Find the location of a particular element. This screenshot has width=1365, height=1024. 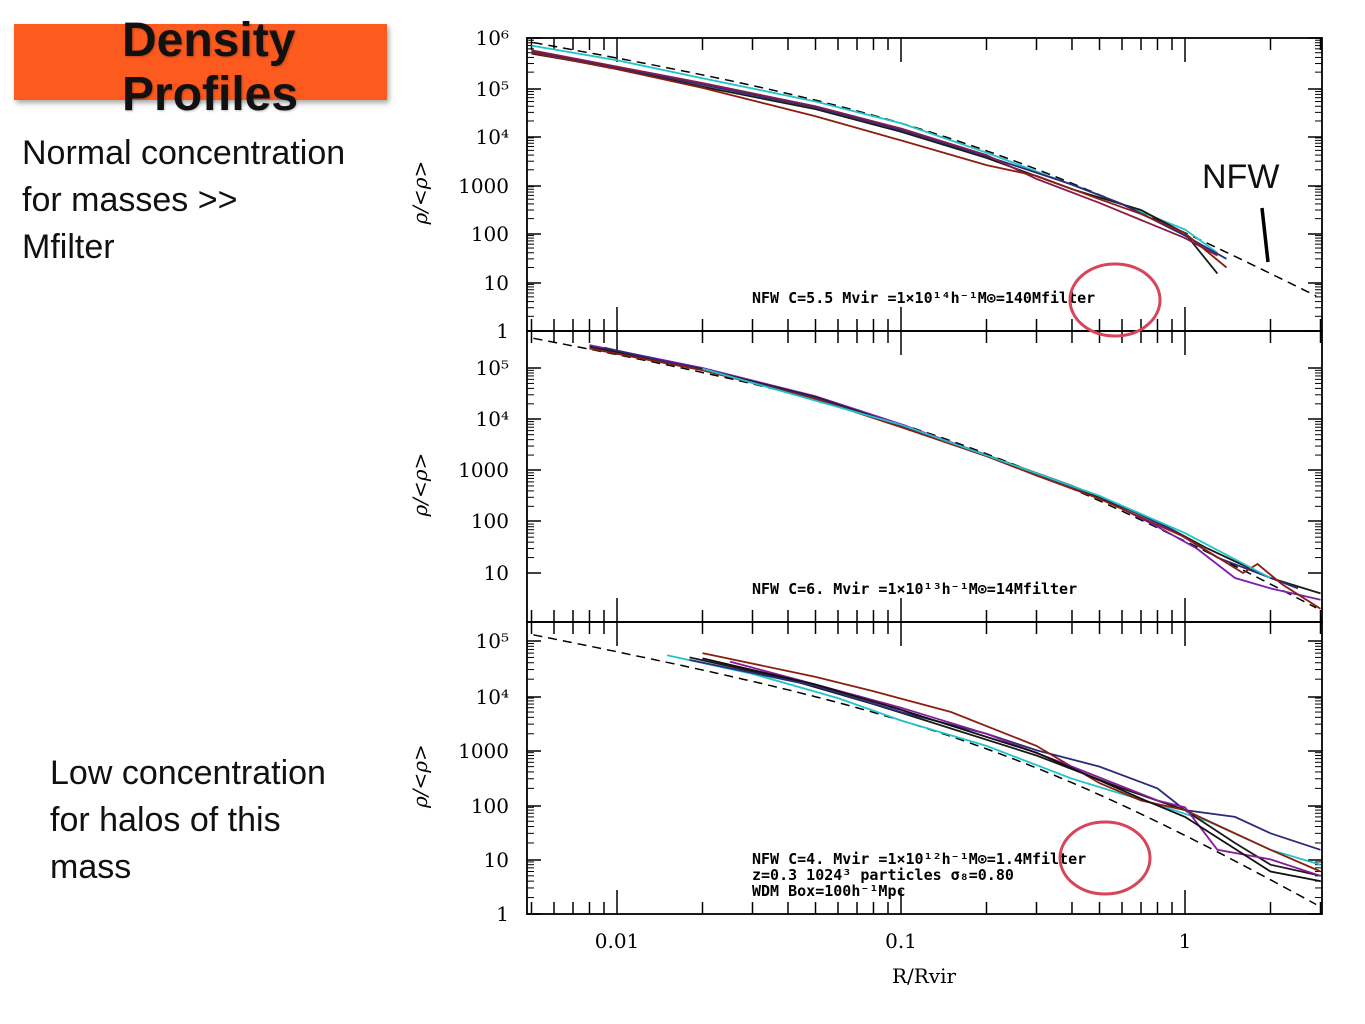

nfw-callout-label: NFW is located at coordinates (1241, 177).